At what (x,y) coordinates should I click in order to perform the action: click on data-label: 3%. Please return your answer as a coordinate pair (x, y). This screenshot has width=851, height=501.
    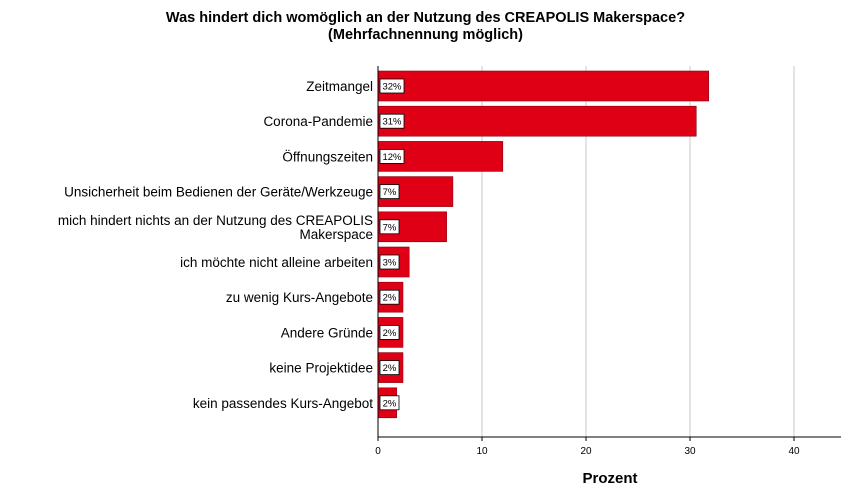
    Looking at the image, I should click on (390, 263).